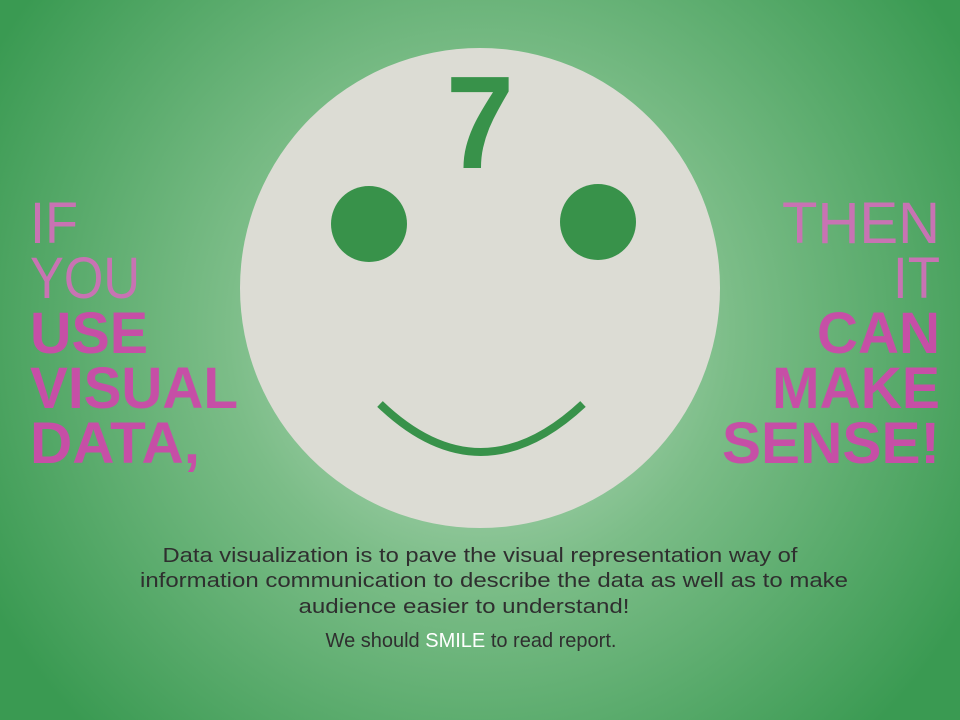 This screenshot has width=960, height=720. What do you see at coordinates (89, 333) in the screenshot?
I see `left-line: USE` at bounding box center [89, 333].